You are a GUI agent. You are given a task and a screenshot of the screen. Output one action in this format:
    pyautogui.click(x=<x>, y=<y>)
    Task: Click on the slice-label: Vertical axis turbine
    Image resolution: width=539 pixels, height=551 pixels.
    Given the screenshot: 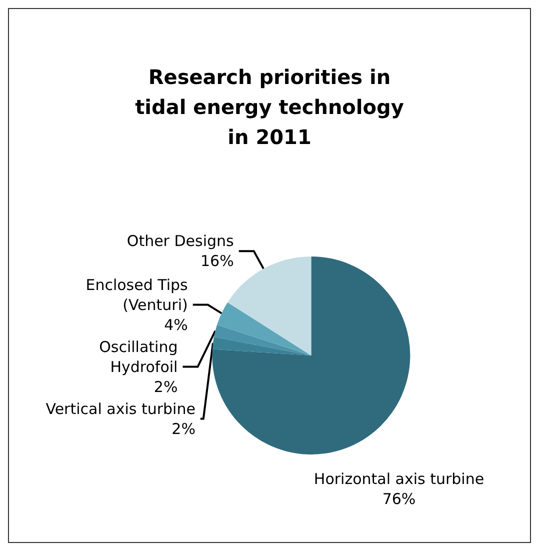 What is the action you would take?
    pyautogui.click(x=121, y=409)
    